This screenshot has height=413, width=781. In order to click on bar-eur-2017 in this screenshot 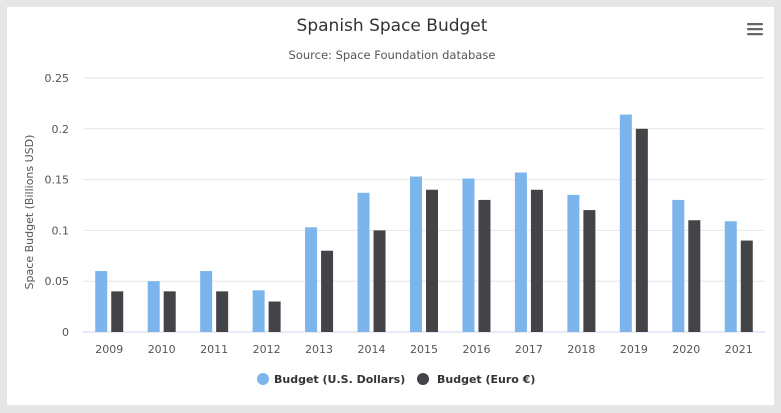, I will do `click(536, 260)`.